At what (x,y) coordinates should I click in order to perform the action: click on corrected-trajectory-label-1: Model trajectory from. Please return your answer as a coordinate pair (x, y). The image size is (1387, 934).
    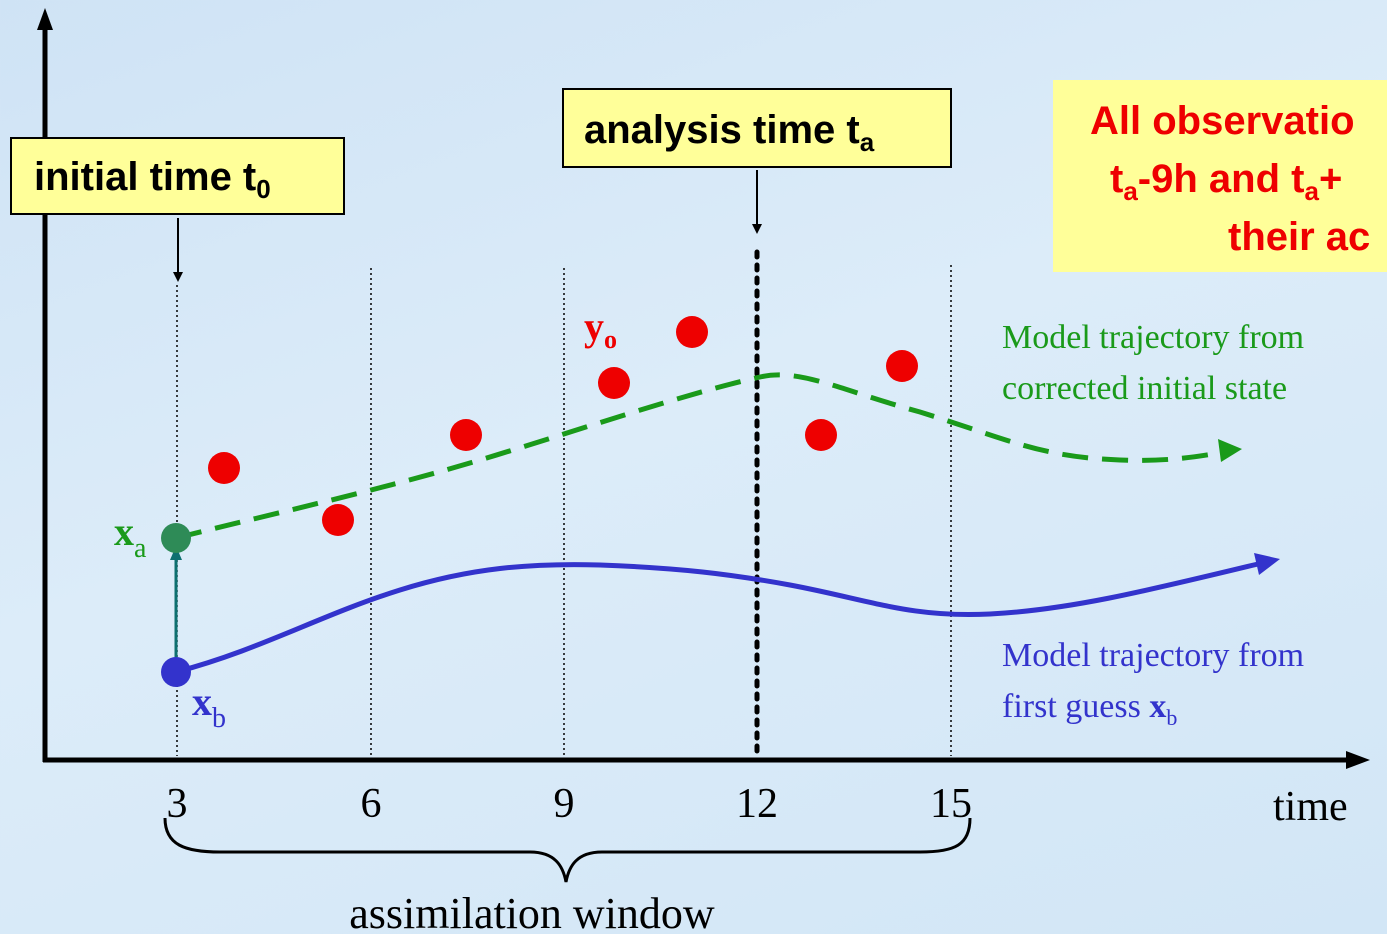
    Looking at the image, I should click on (1153, 337).